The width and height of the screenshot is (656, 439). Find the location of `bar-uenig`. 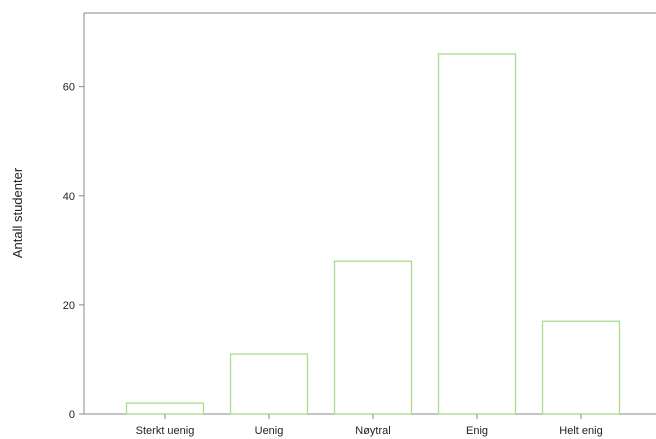

bar-uenig is located at coordinates (269, 384).